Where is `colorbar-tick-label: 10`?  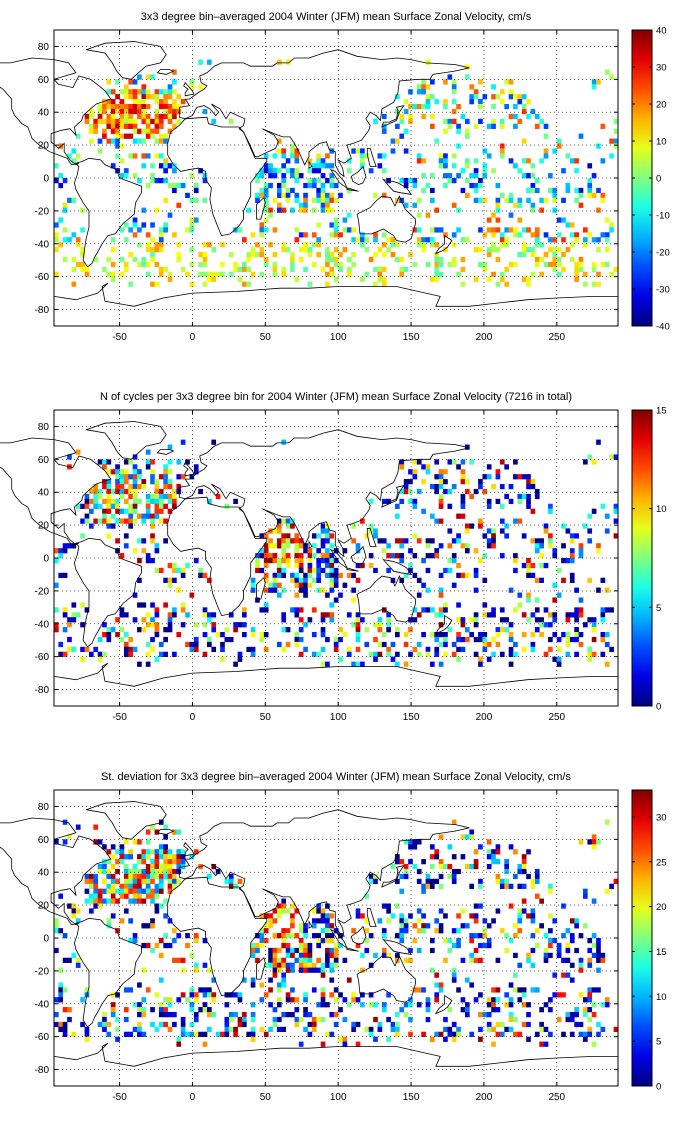 colorbar-tick-label: 10 is located at coordinates (661, 509).